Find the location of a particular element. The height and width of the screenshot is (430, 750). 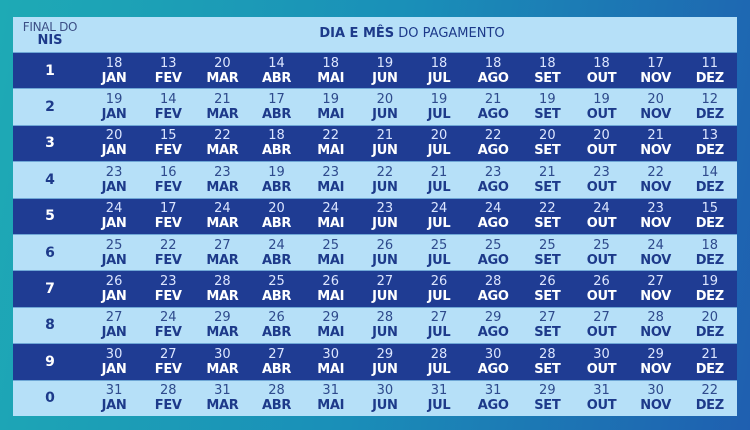

payment-date-cell: 29 SET is located at coordinates (547, 398).